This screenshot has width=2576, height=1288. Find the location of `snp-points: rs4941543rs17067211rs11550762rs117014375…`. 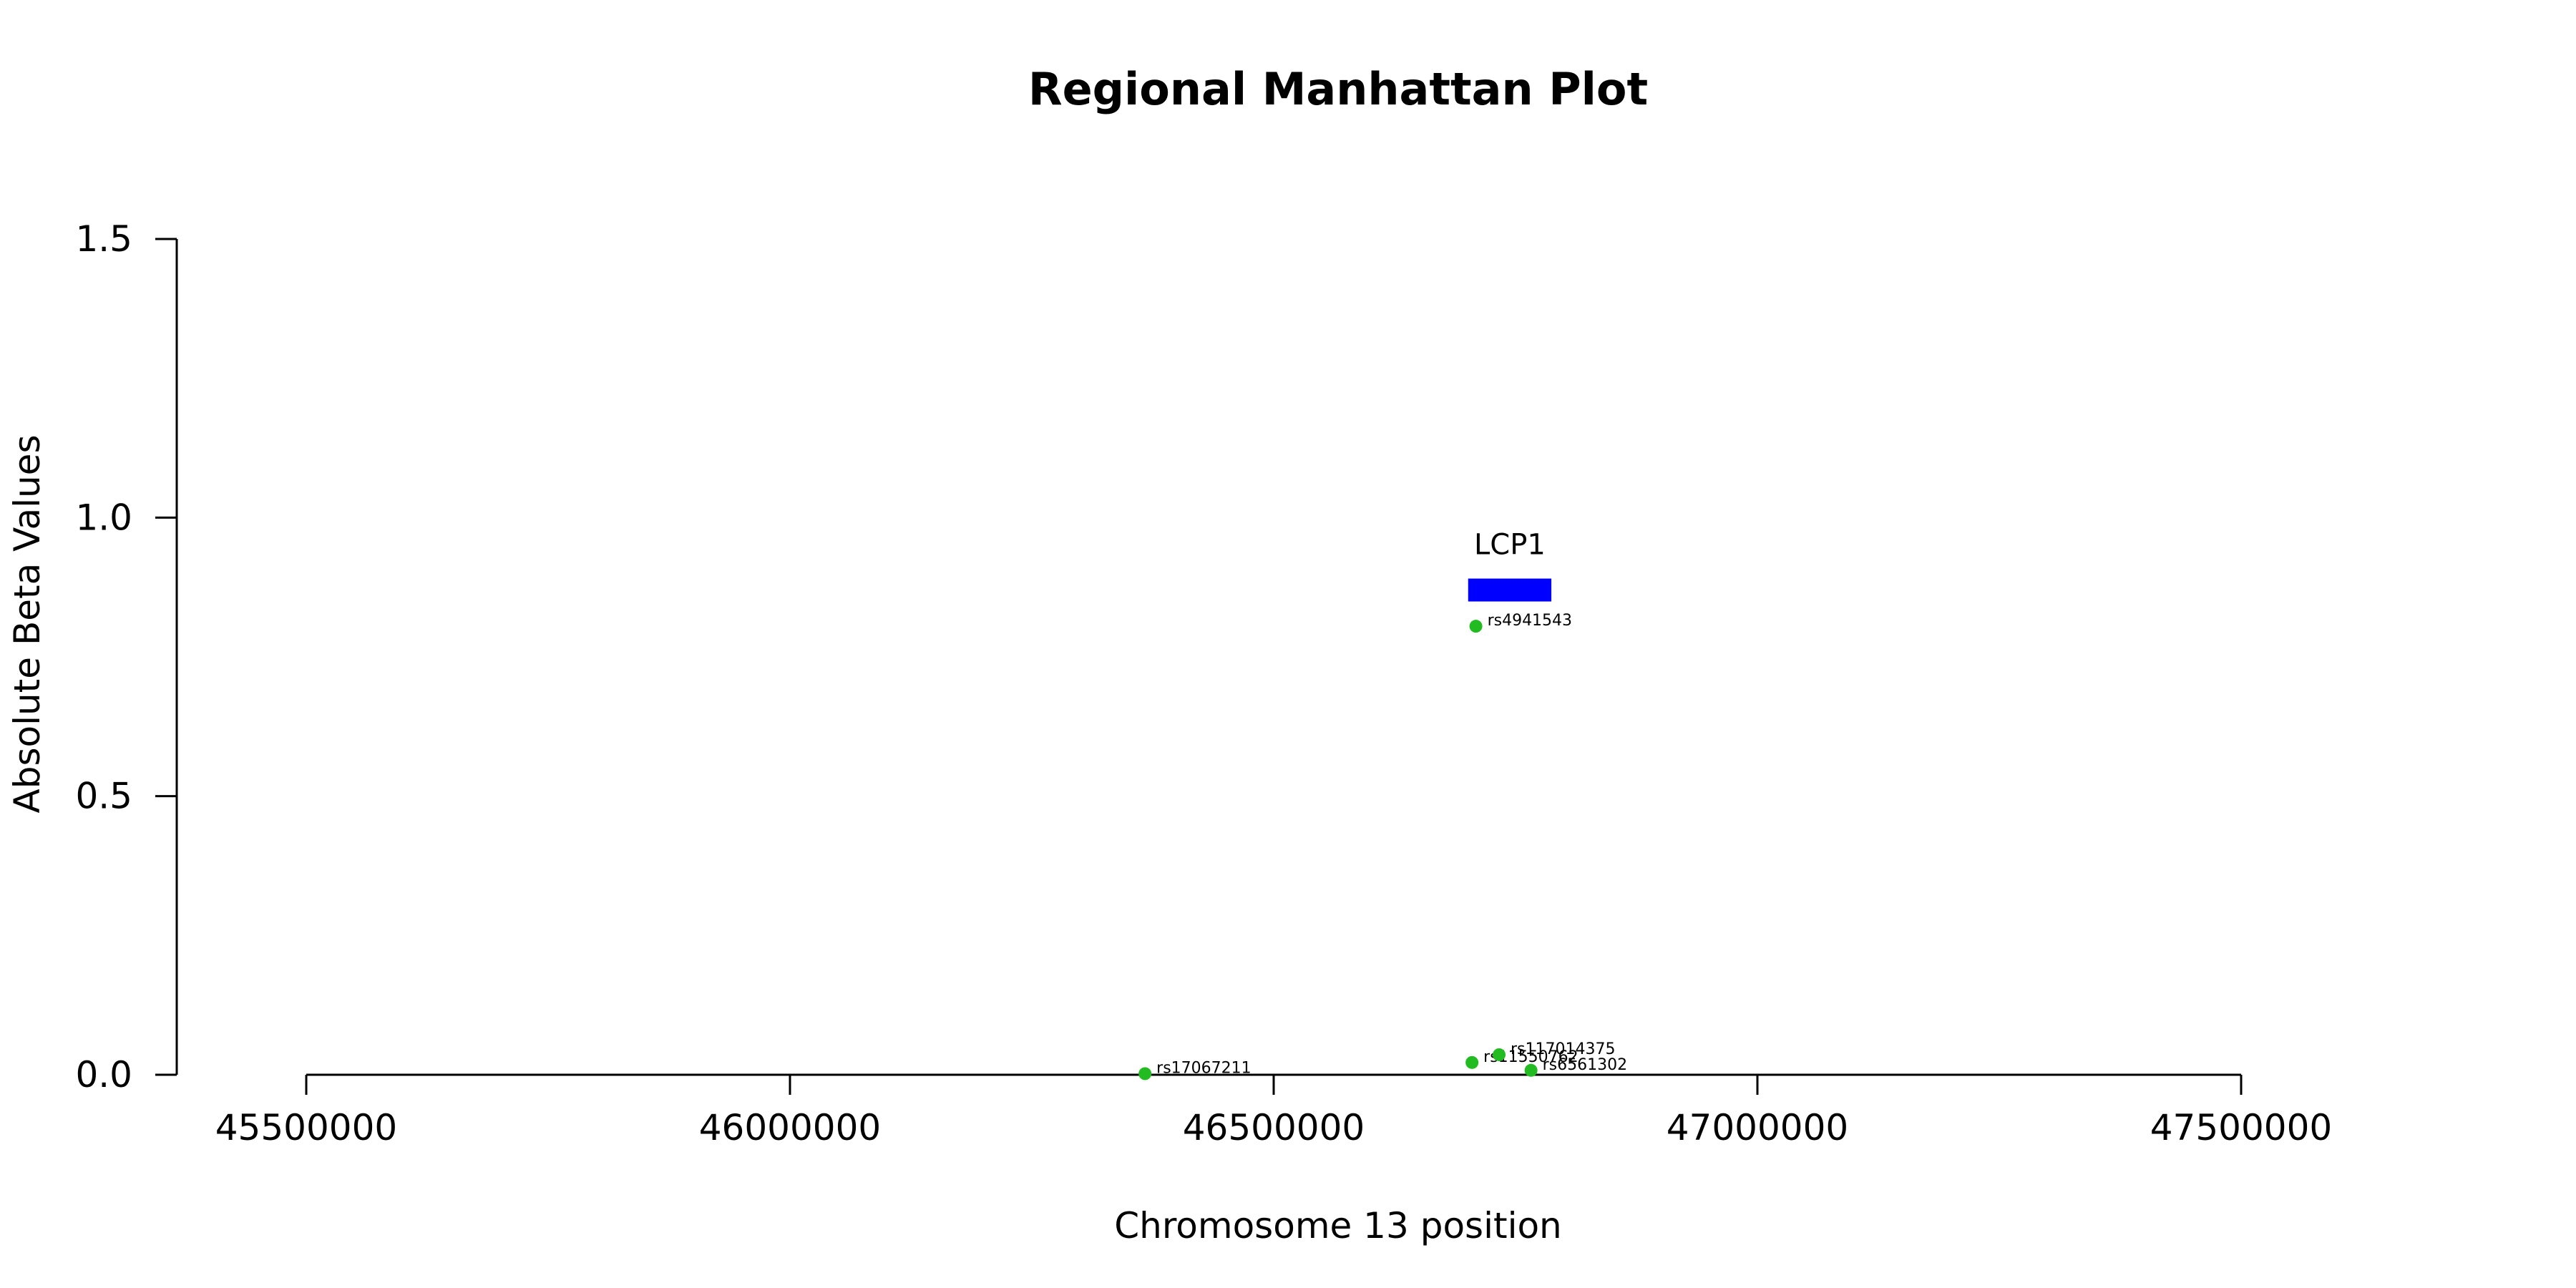

snp-points: rs4941543rs17067211rs11550762rs117014375… is located at coordinates (1382, 846).